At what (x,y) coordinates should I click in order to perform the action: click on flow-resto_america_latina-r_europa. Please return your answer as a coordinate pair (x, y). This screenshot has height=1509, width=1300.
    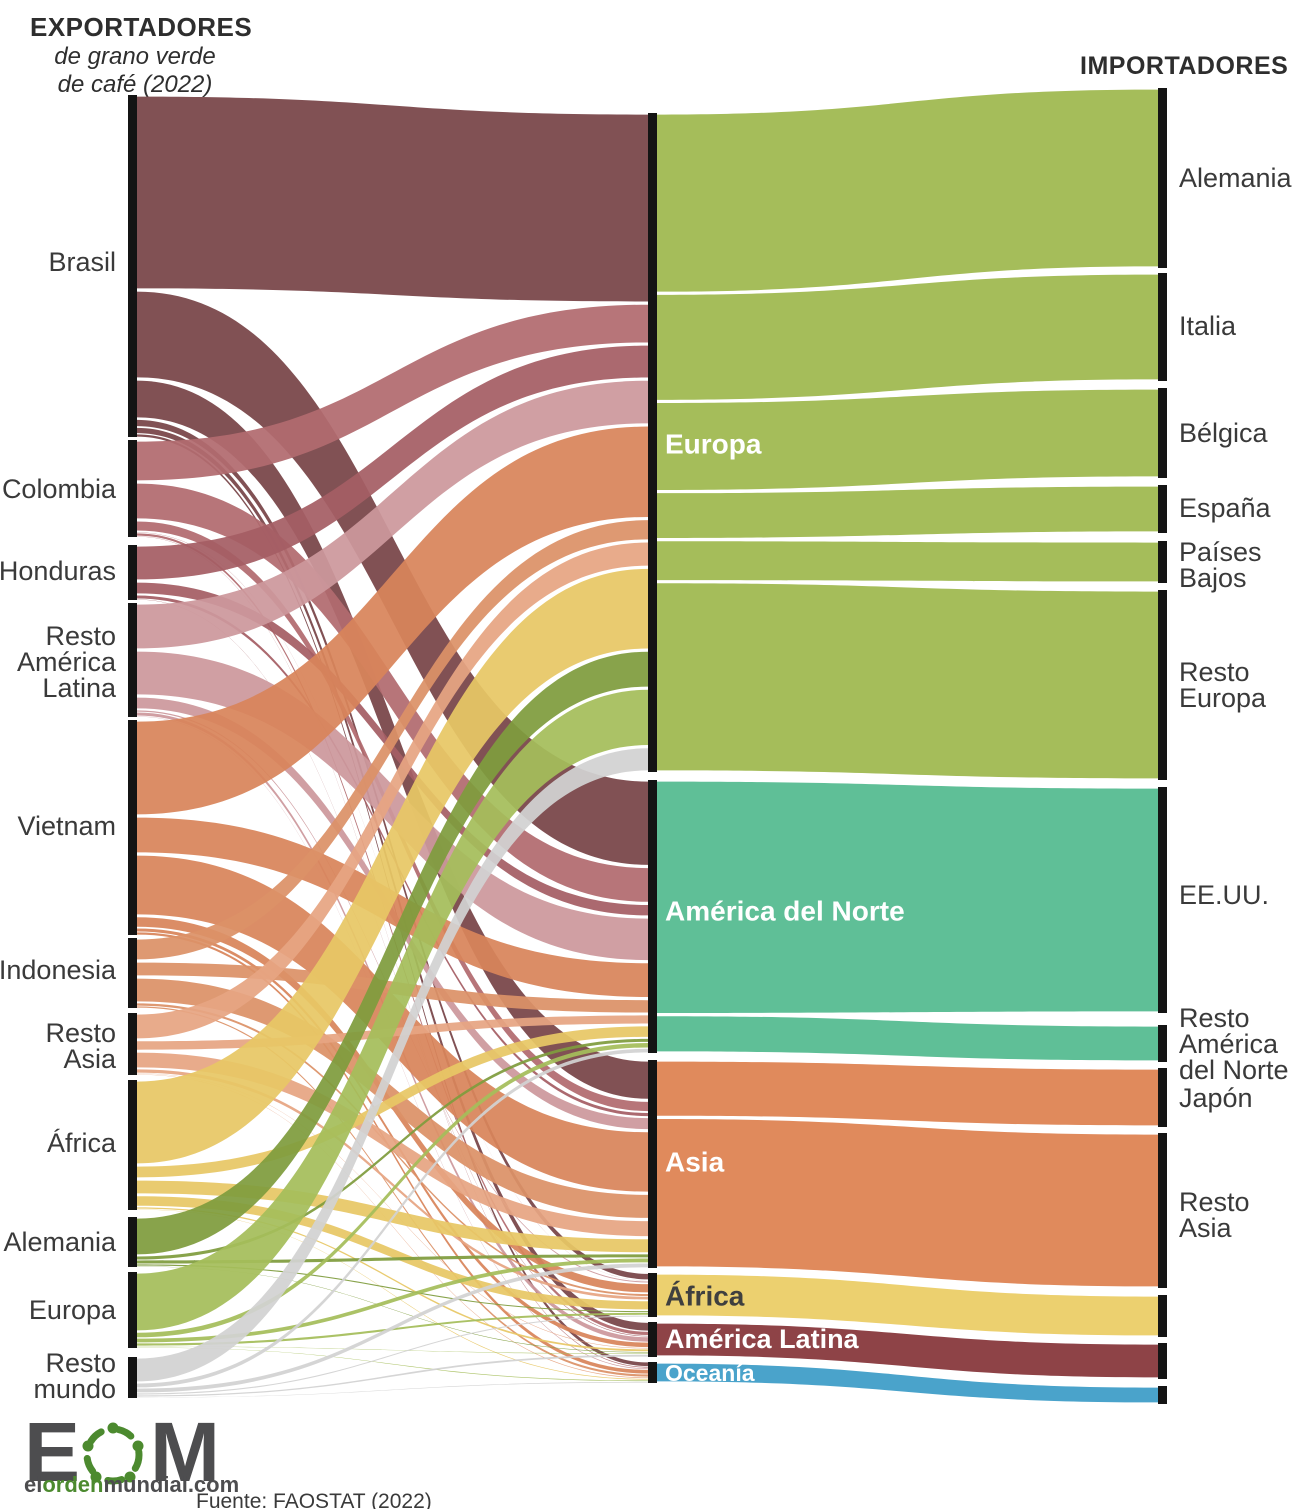
    Looking at the image, I should click on (392, 514).